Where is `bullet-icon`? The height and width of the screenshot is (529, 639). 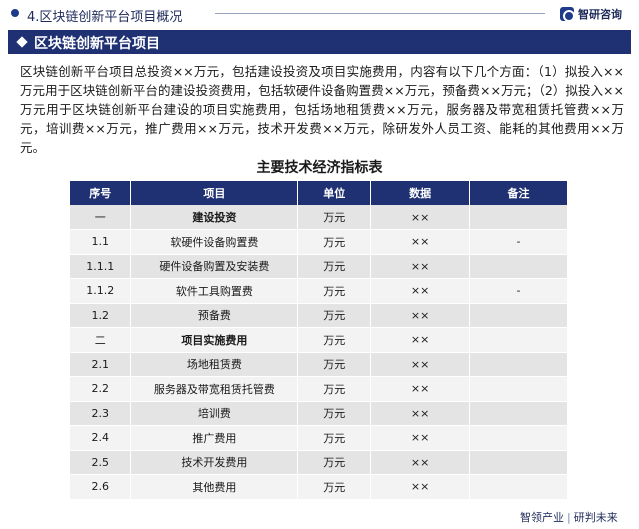
bullet-icon is located at coordinates (15, 13).